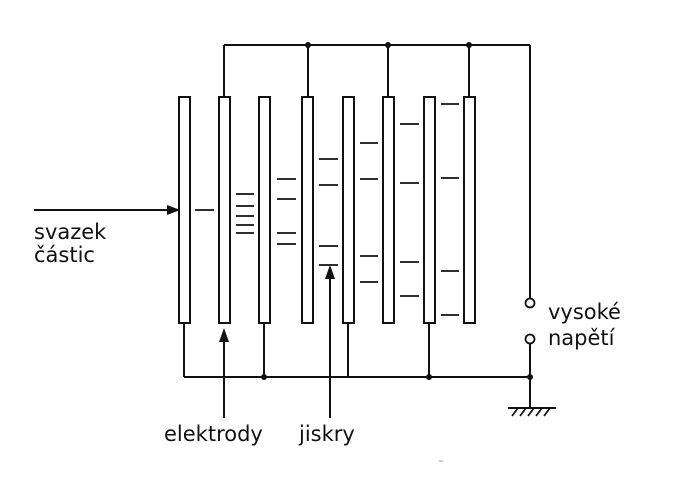 The width and height of the screenshot is (673, 480). I want to click on sparks-label: jiskry, so click(326, 434).